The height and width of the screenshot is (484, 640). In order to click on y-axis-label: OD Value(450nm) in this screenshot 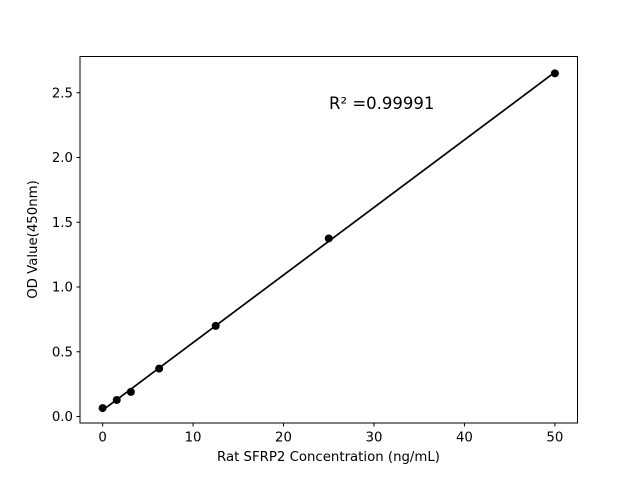, I will do `click(33, 239)`.